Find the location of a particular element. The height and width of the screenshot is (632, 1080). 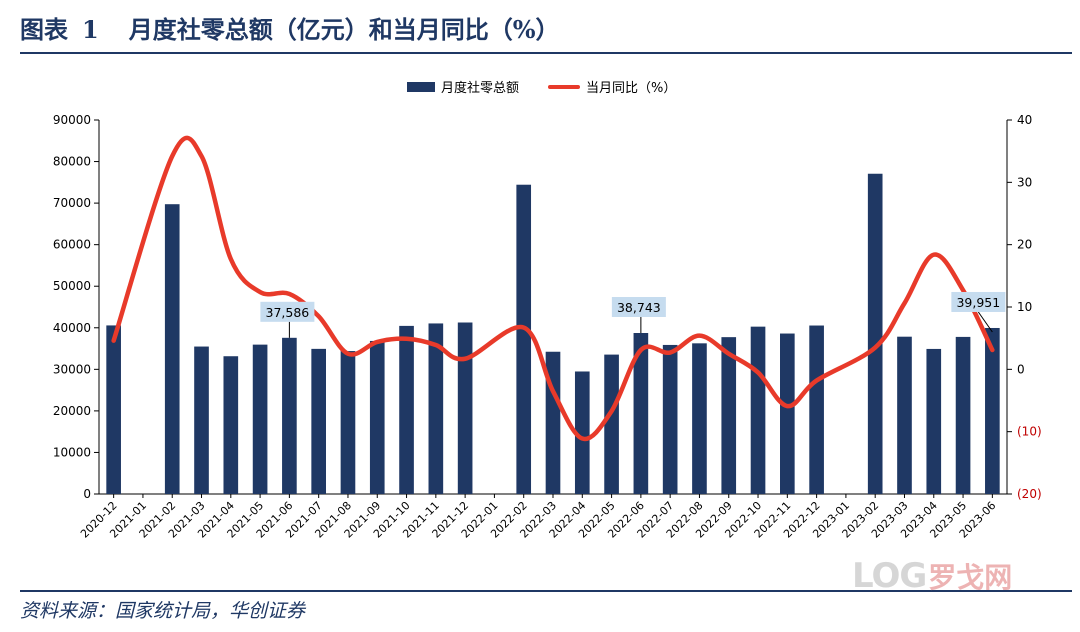

source-note: 资料来源：国家统计局，华创证券 is located at coordinates (163, 611).